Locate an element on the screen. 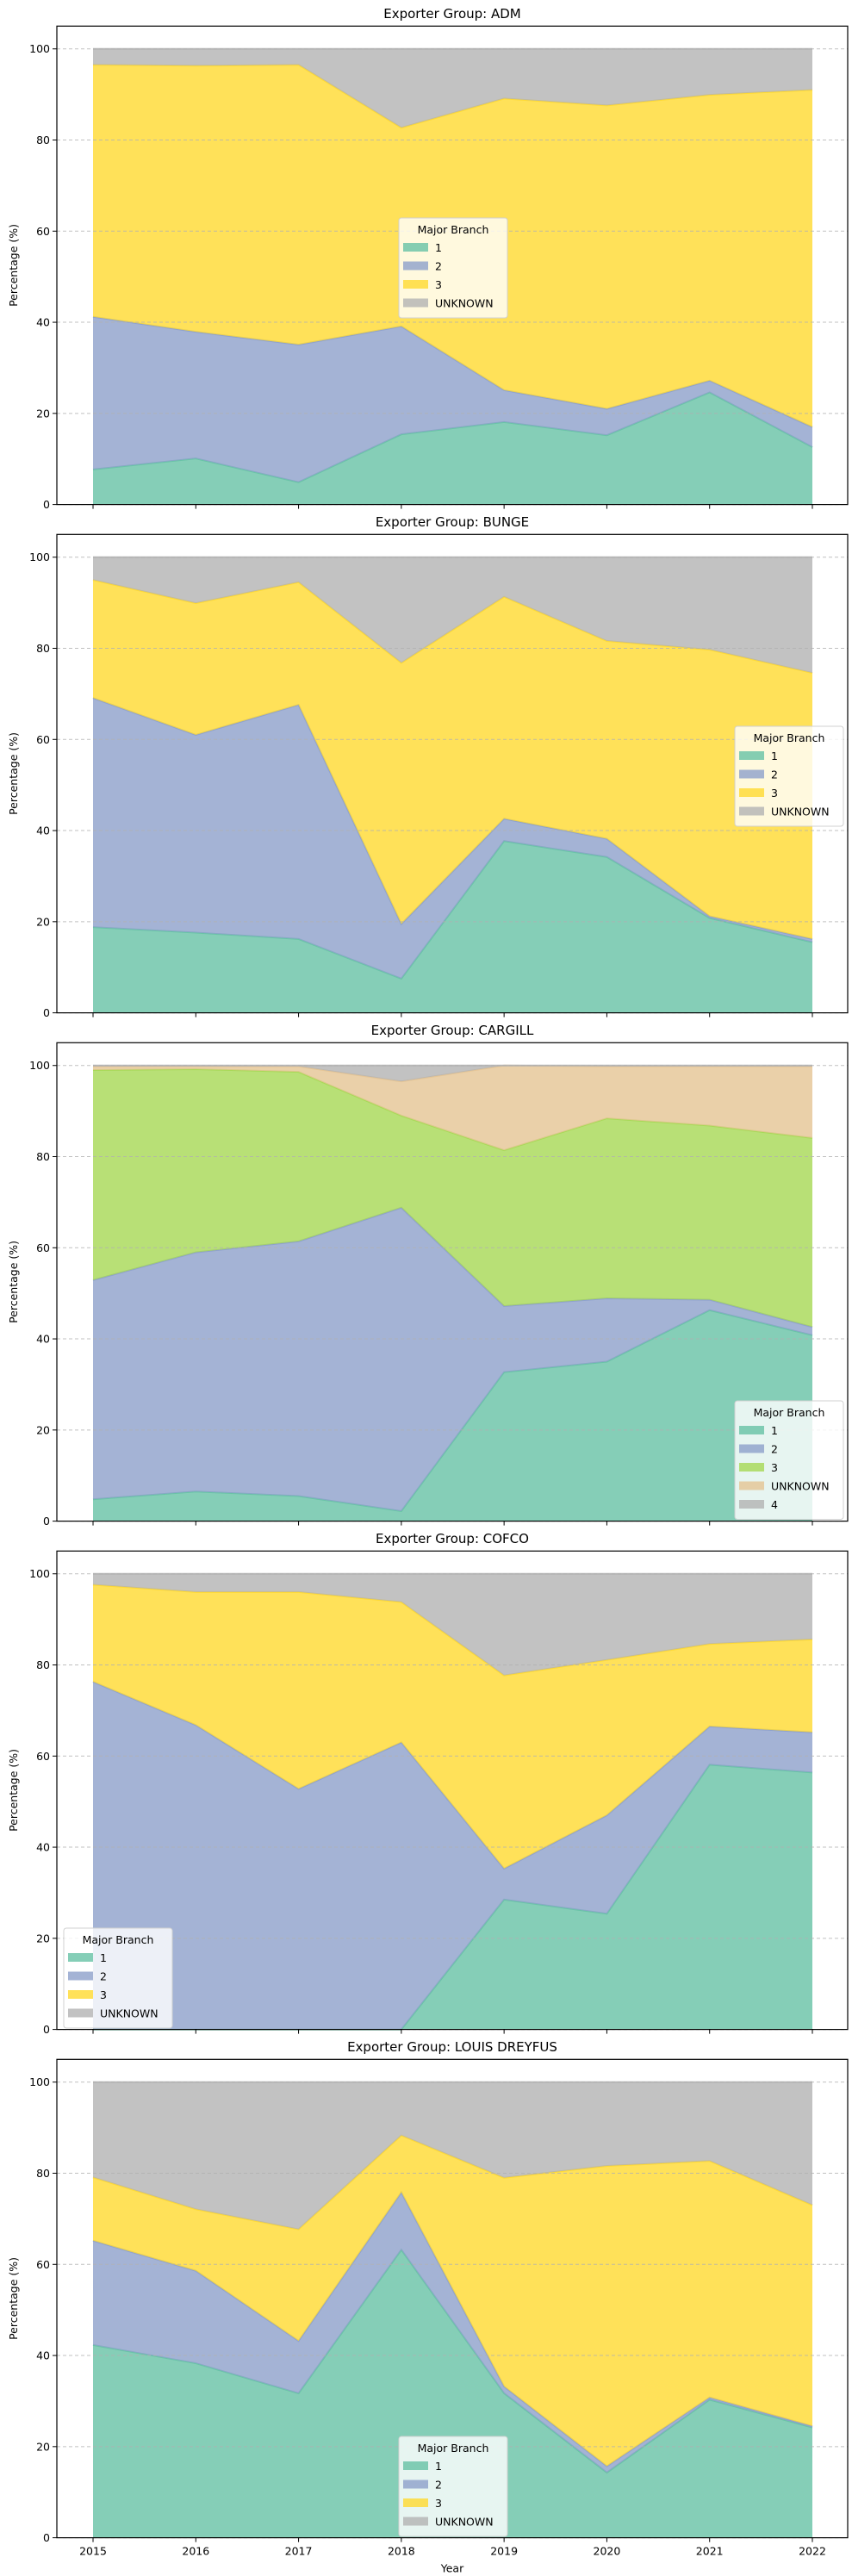  x-tick-label: 2021 is located at coordinates (710, 2552).